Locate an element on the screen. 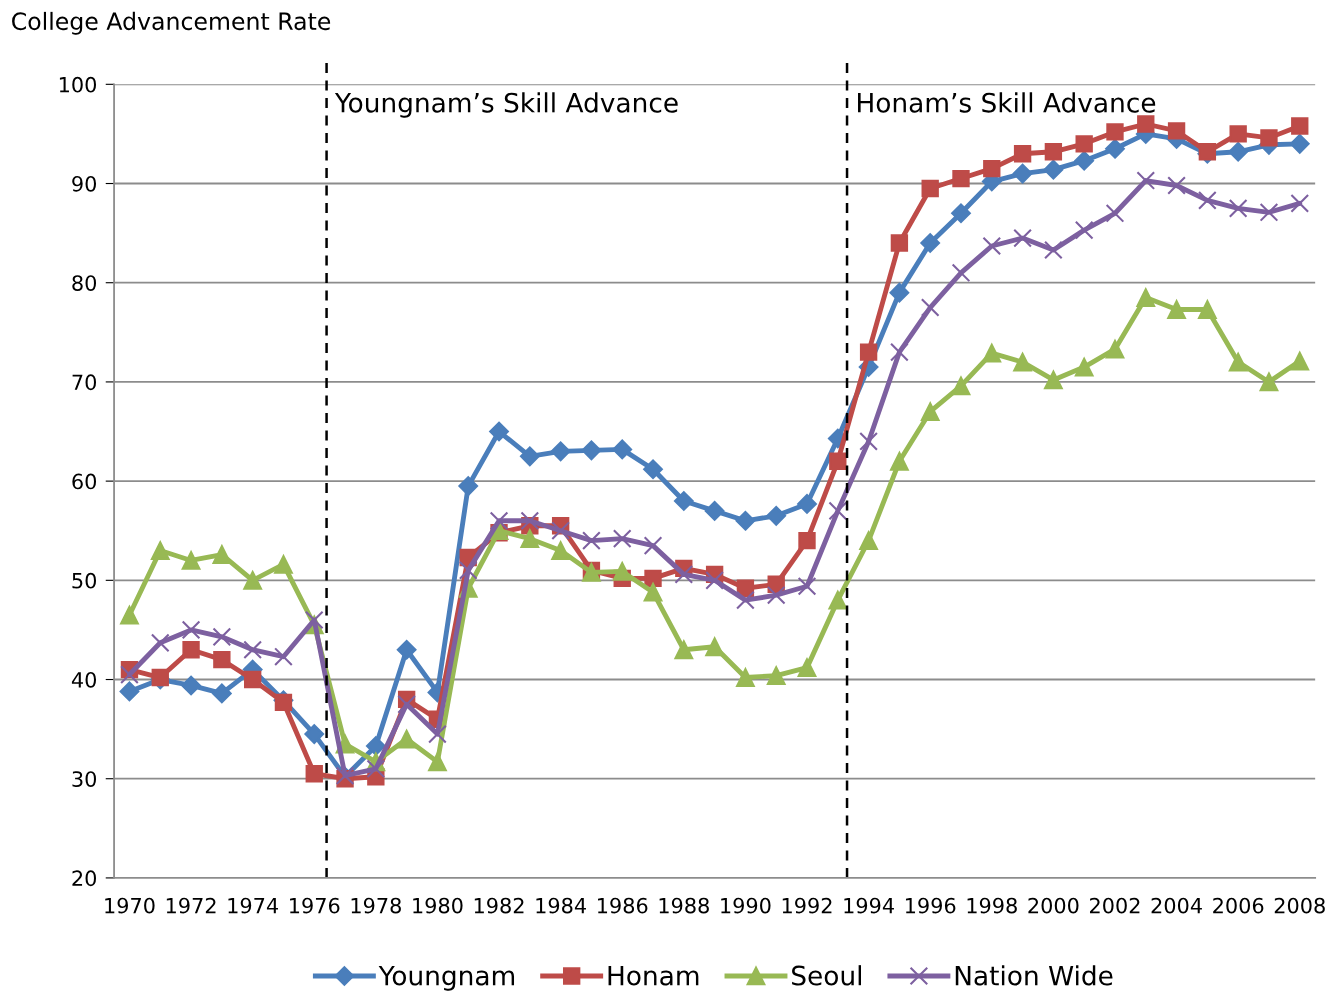  x-tick-label: 1982 is located at coordinates (499, 905).